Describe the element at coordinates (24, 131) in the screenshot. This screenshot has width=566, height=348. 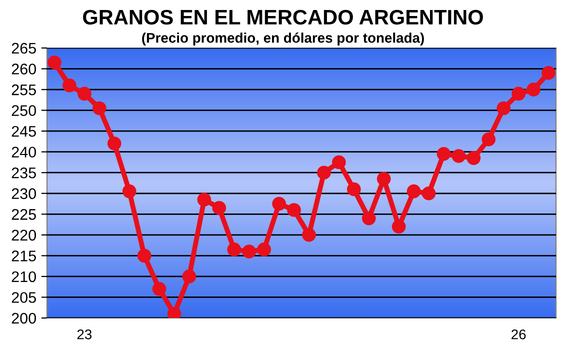
I see `y-tick-label: 245` at that location.